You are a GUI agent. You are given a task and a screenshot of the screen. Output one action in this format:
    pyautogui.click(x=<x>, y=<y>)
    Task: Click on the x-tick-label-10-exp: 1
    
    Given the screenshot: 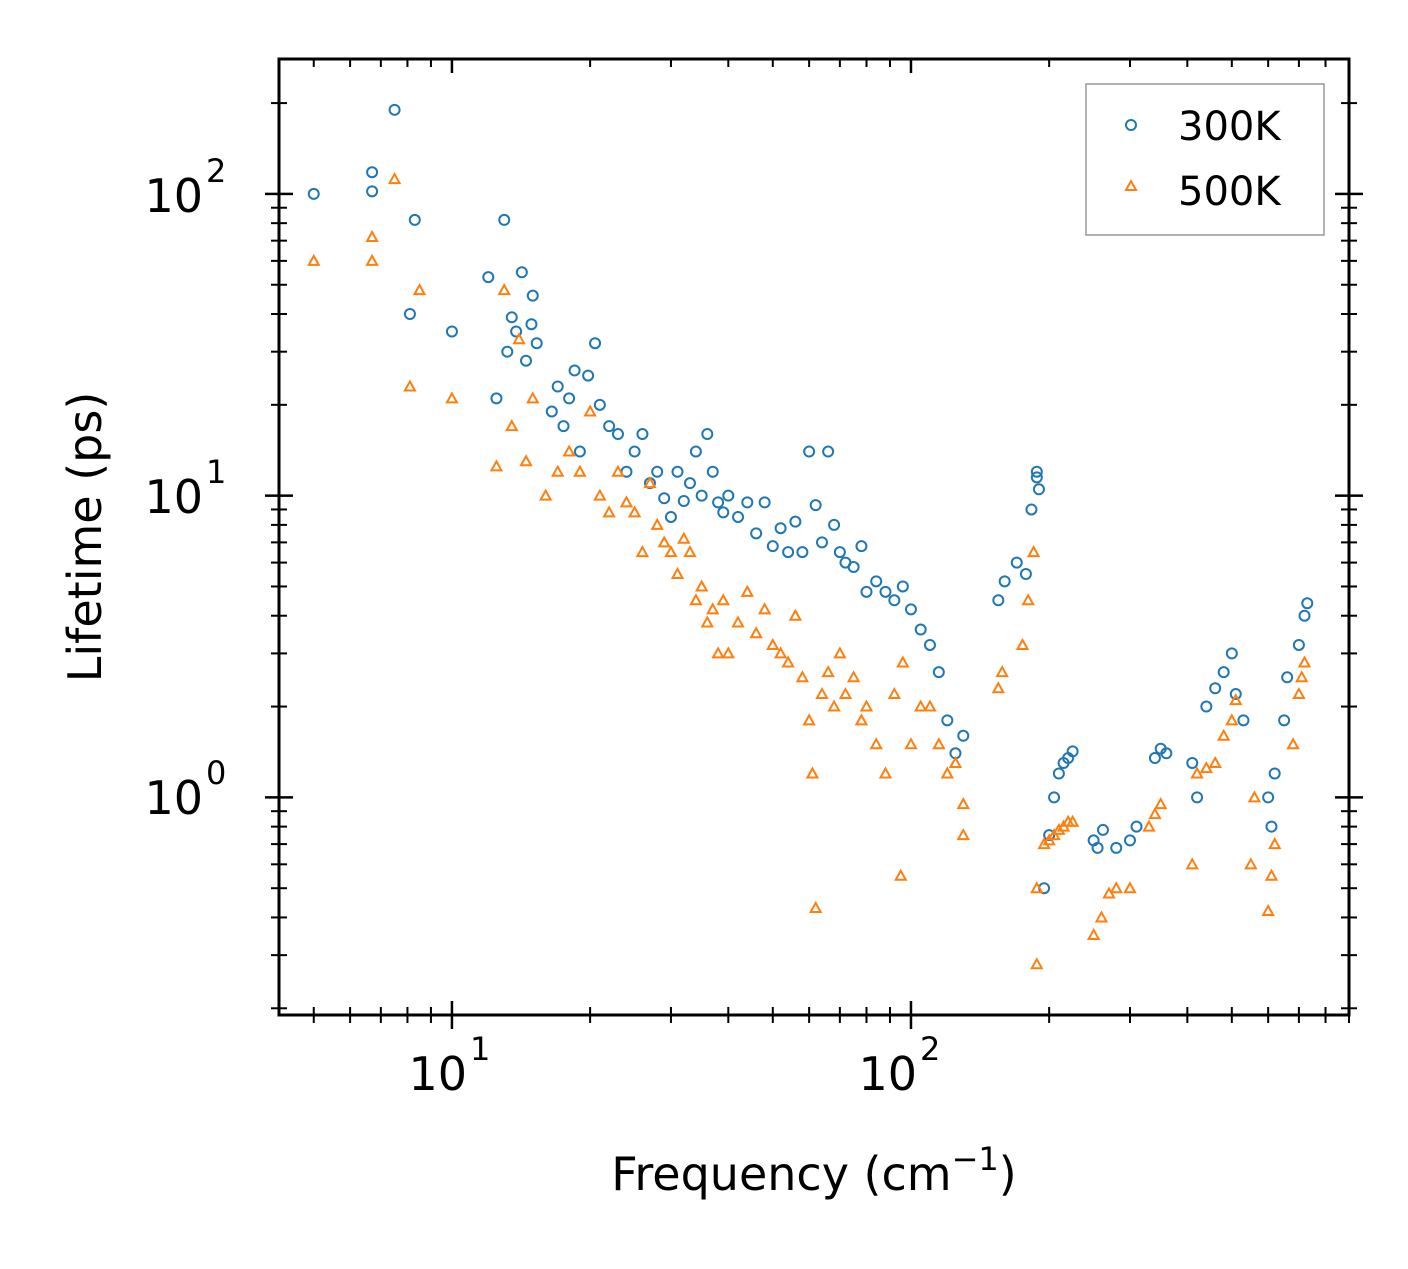 What is the action you would take?
    pyautogui.click(x=480, y=1049)
    